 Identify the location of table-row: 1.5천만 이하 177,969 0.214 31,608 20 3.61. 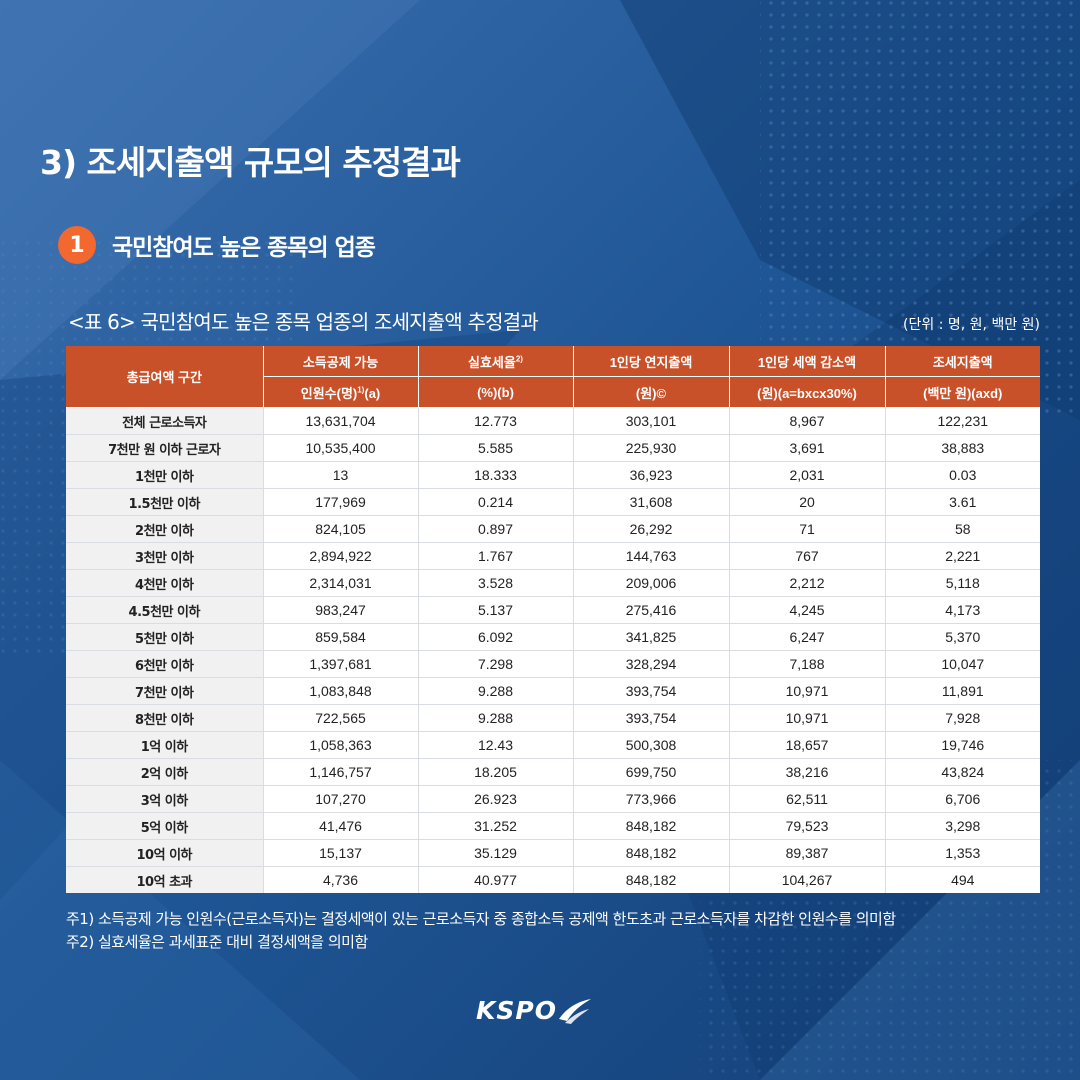
(553, 502).